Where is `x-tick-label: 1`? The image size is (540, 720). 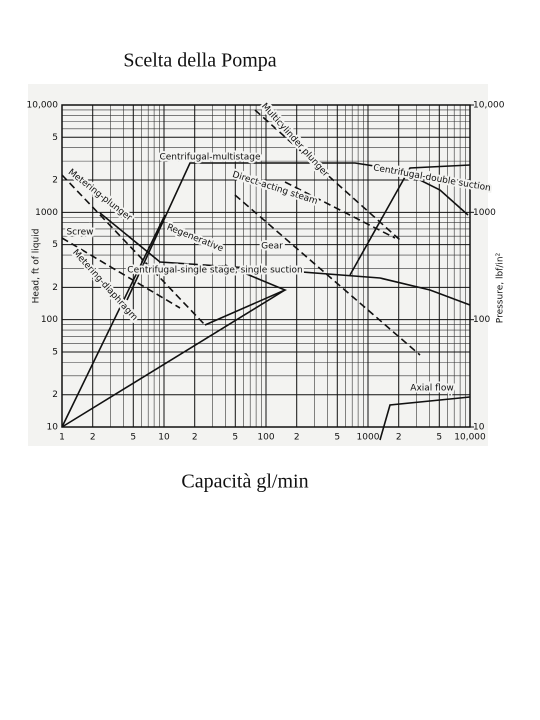 x-tick-label: 1 is located at coordinates (62, 438).